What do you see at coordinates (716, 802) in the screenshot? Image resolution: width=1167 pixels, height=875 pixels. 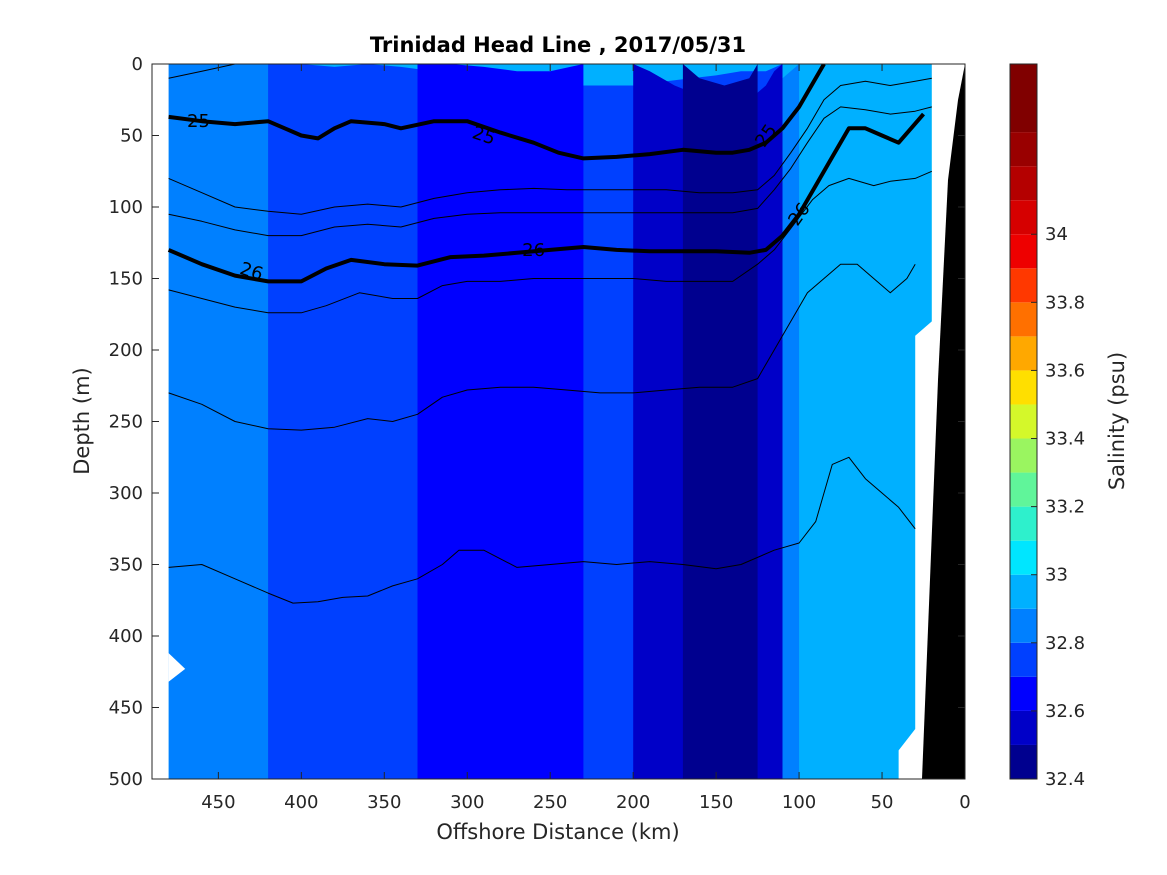 I see `x-tick-label: 150` at bounding box center [716, 802].